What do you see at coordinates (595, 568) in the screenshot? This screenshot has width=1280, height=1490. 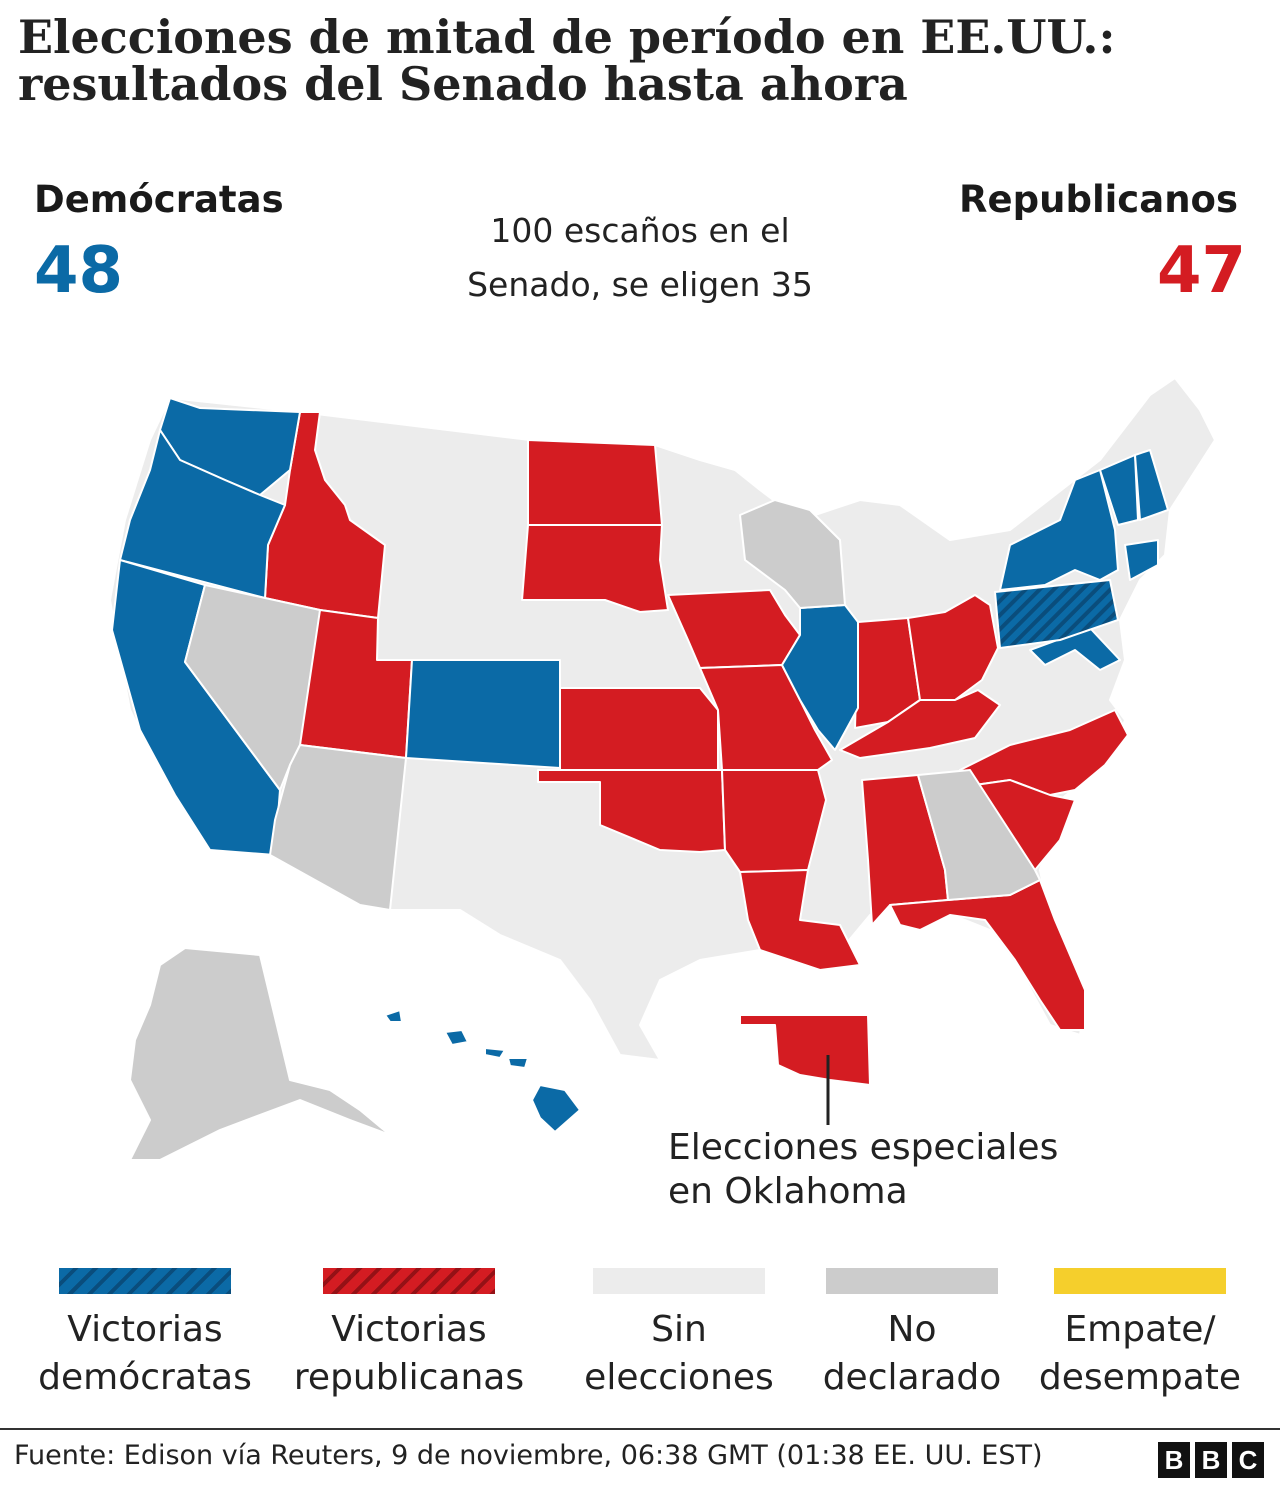 I see `south-dakota` at bounding box center [595, 568].